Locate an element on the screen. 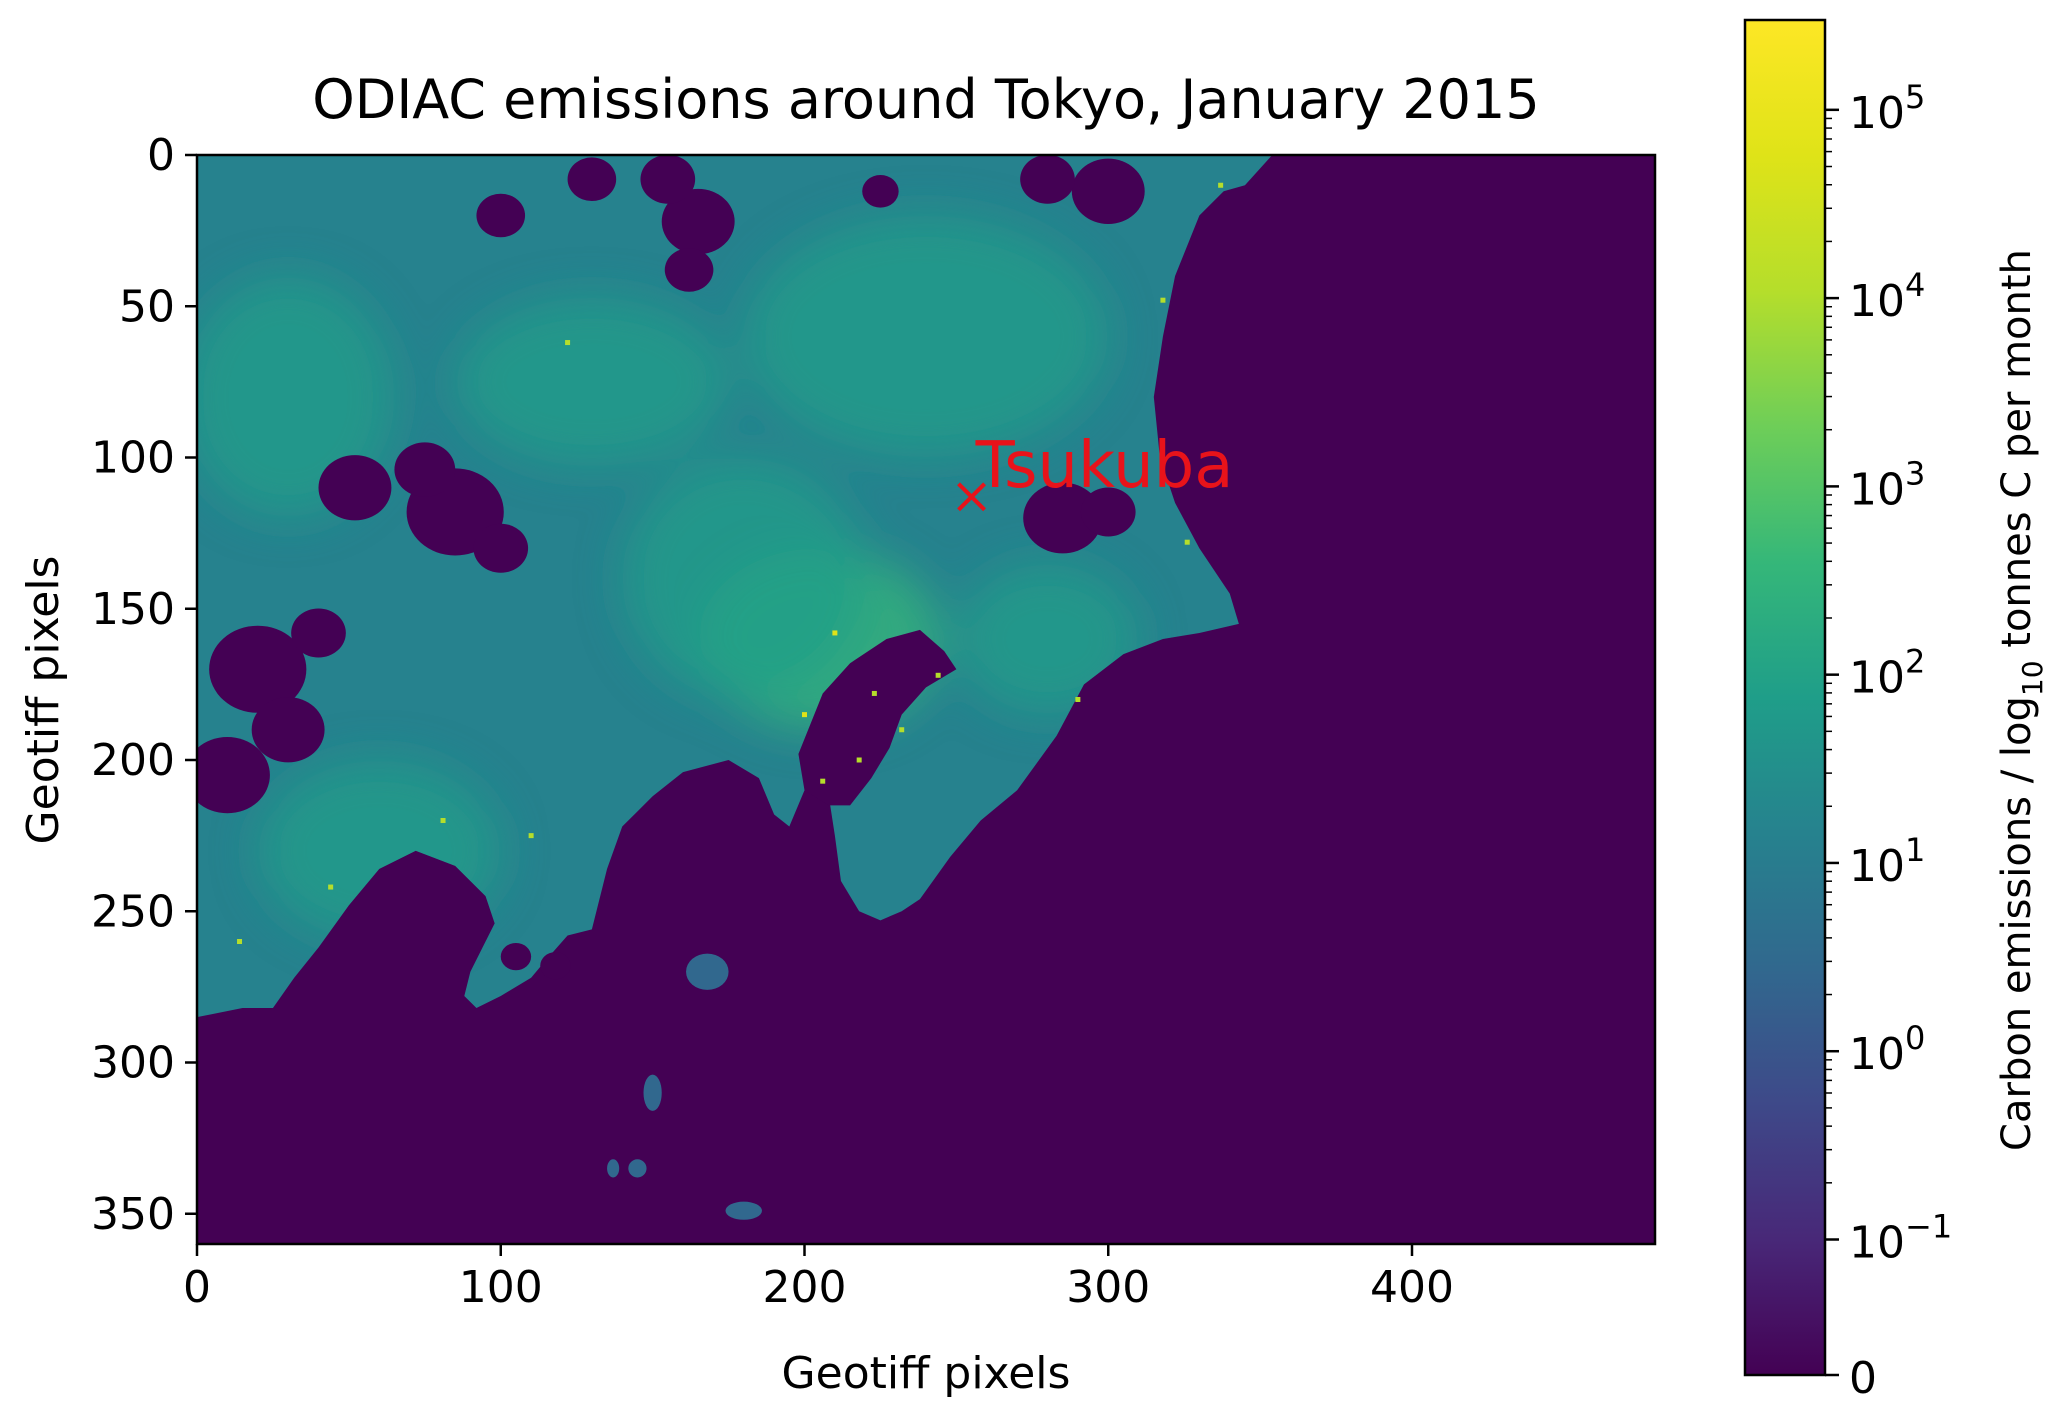 Image resolution: width=2067 pixels, height=1419 pixels. colorbar-frame is located at coordinates (1785, 697).